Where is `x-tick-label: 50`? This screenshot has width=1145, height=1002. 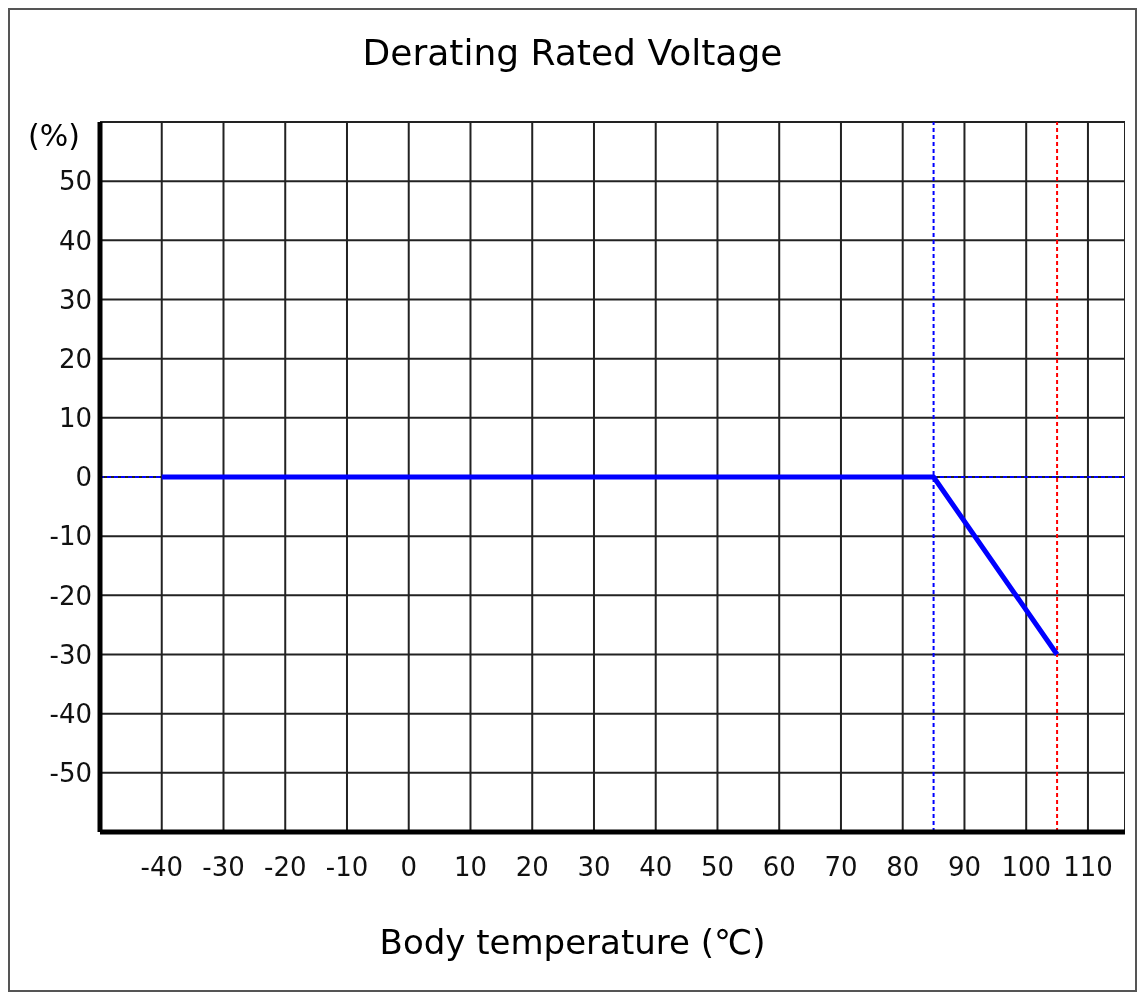 x-tick-label: 50 is located at coordinates (717, 867).